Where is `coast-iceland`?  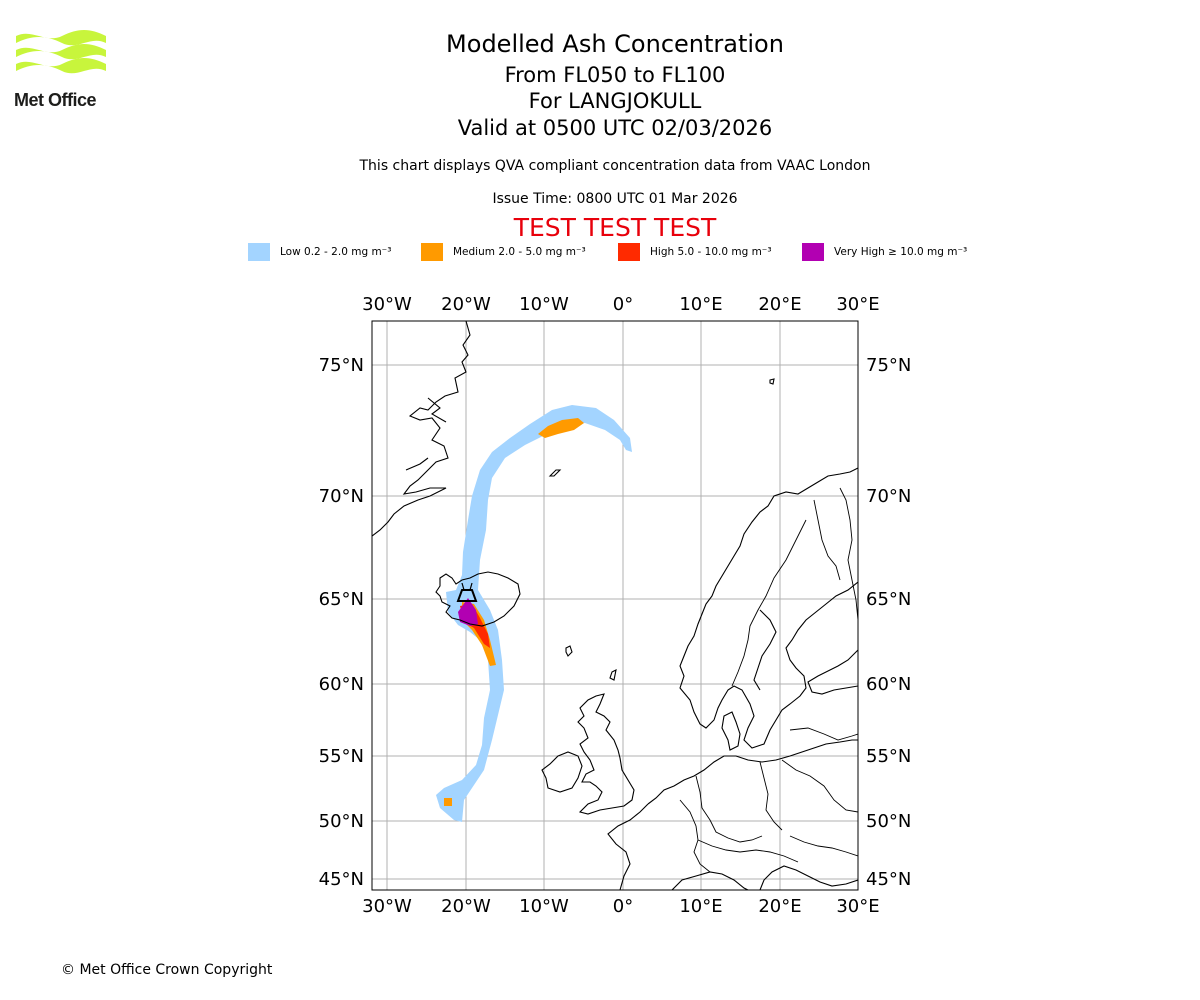
coast-iceland is located at coordinates (478, 599).